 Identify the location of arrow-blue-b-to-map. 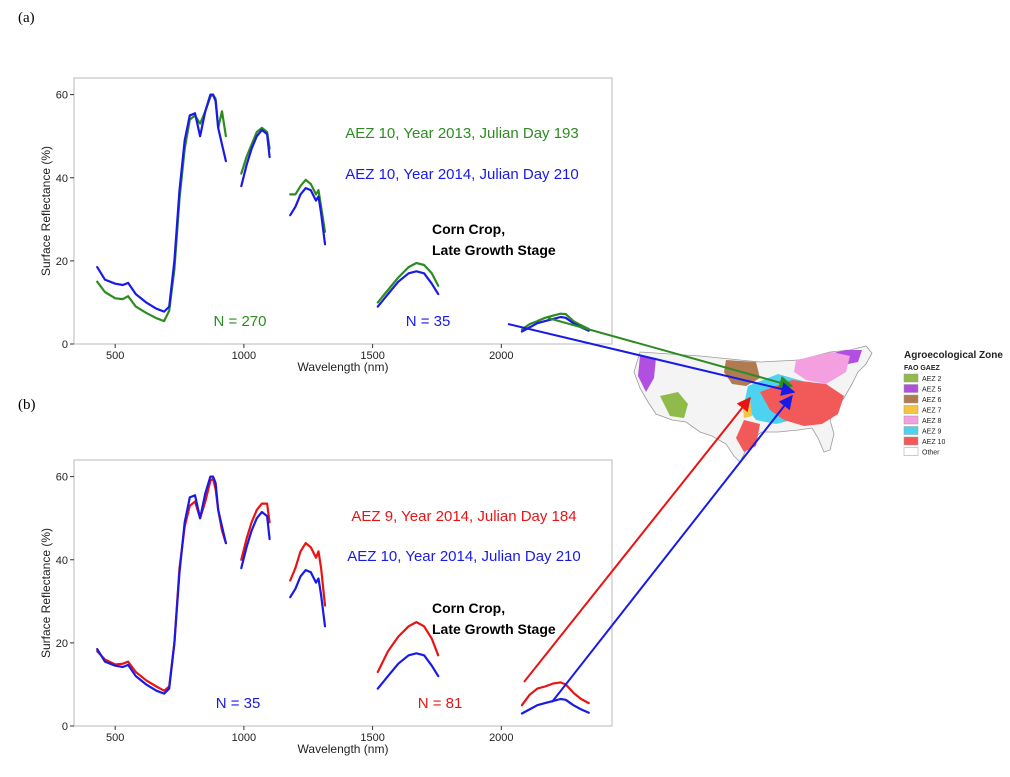
(672, 548).